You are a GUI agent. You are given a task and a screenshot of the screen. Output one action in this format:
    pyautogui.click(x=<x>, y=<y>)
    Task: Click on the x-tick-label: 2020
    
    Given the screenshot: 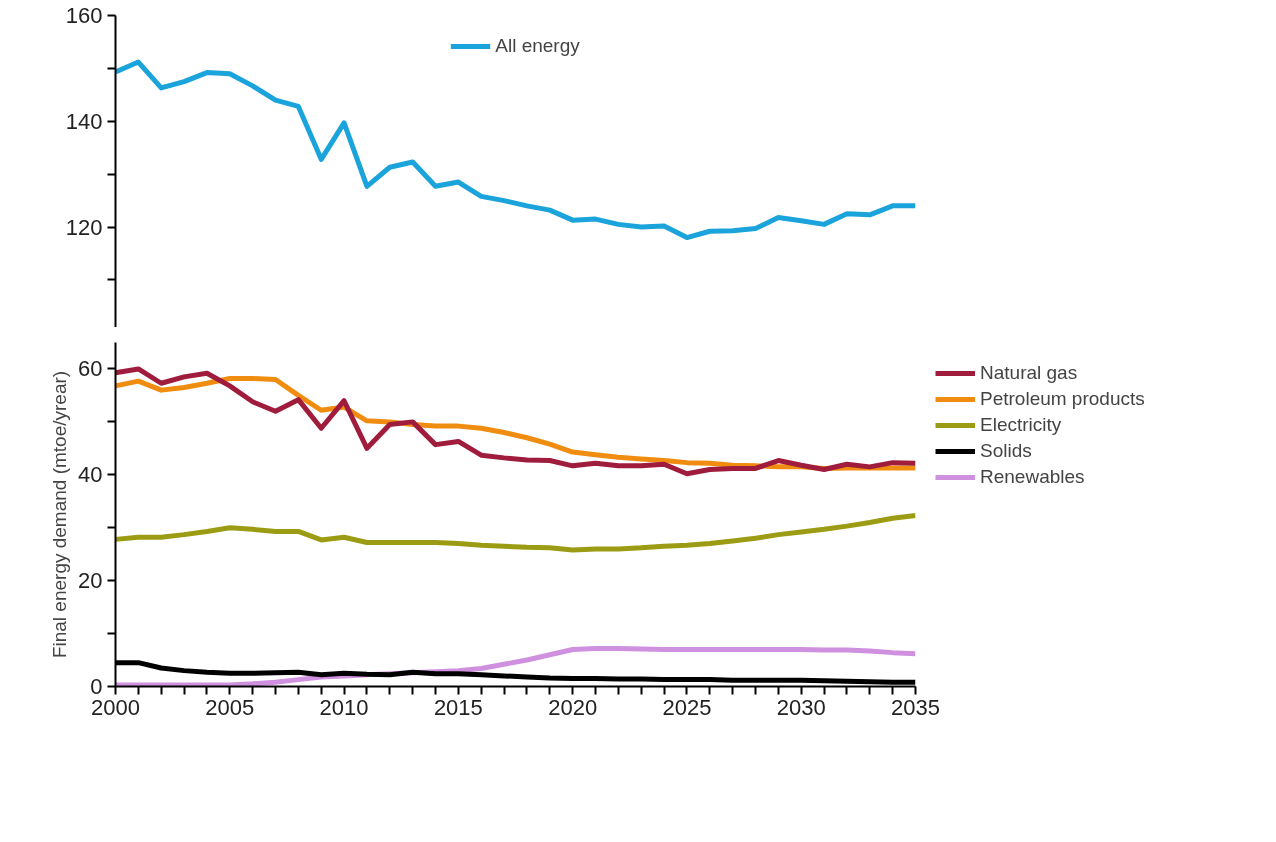 What is the action you would take?
    pyautogui.click(x=573, y=707)
    